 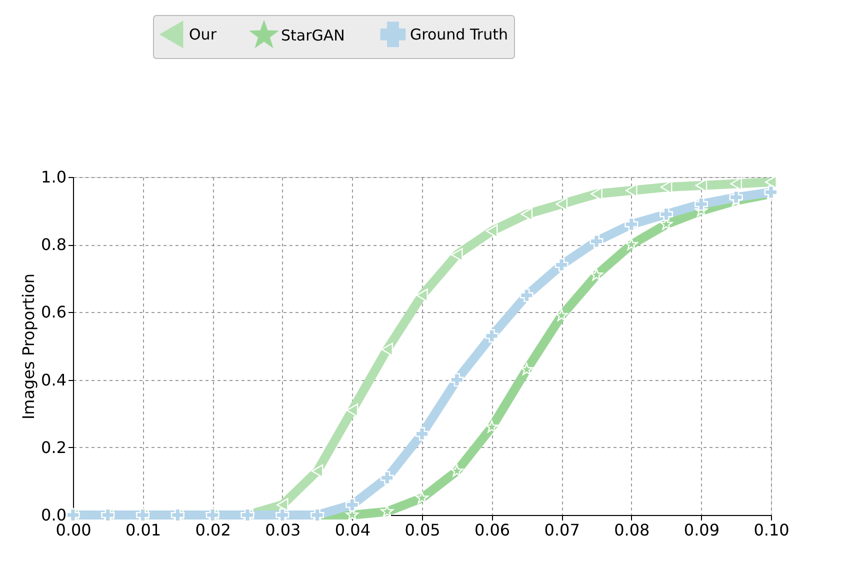 I want to click on x-tick-label: 0.07, so click(x=562, y=530).